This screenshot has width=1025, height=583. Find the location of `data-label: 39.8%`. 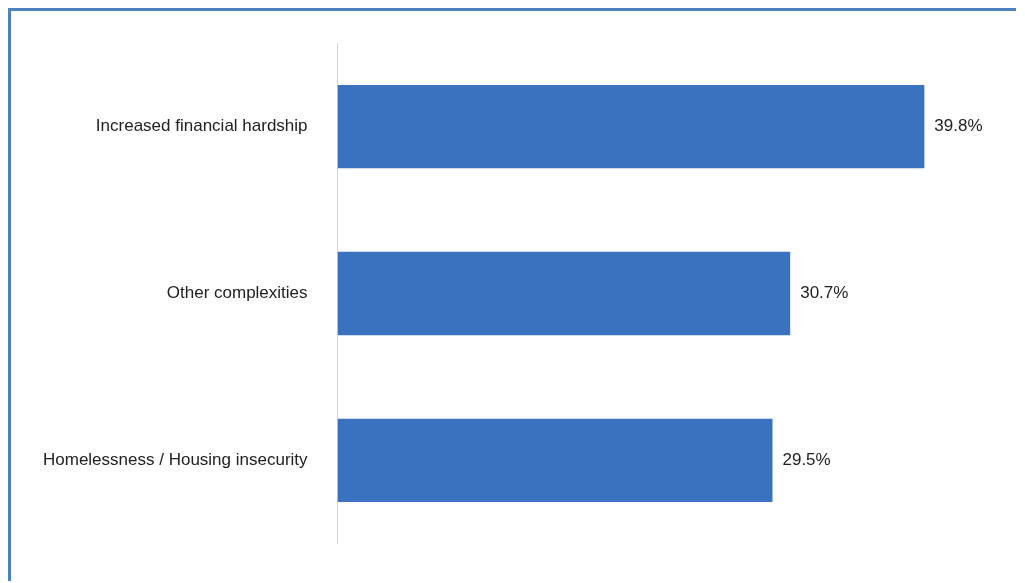

data-label: 39.8% is located at coordinates (958, 126).